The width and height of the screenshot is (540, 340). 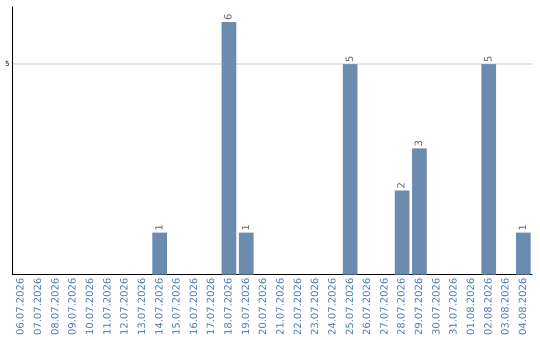 I want to click on x-tick-label: 27.07.2026, so click(x=384, y=307).